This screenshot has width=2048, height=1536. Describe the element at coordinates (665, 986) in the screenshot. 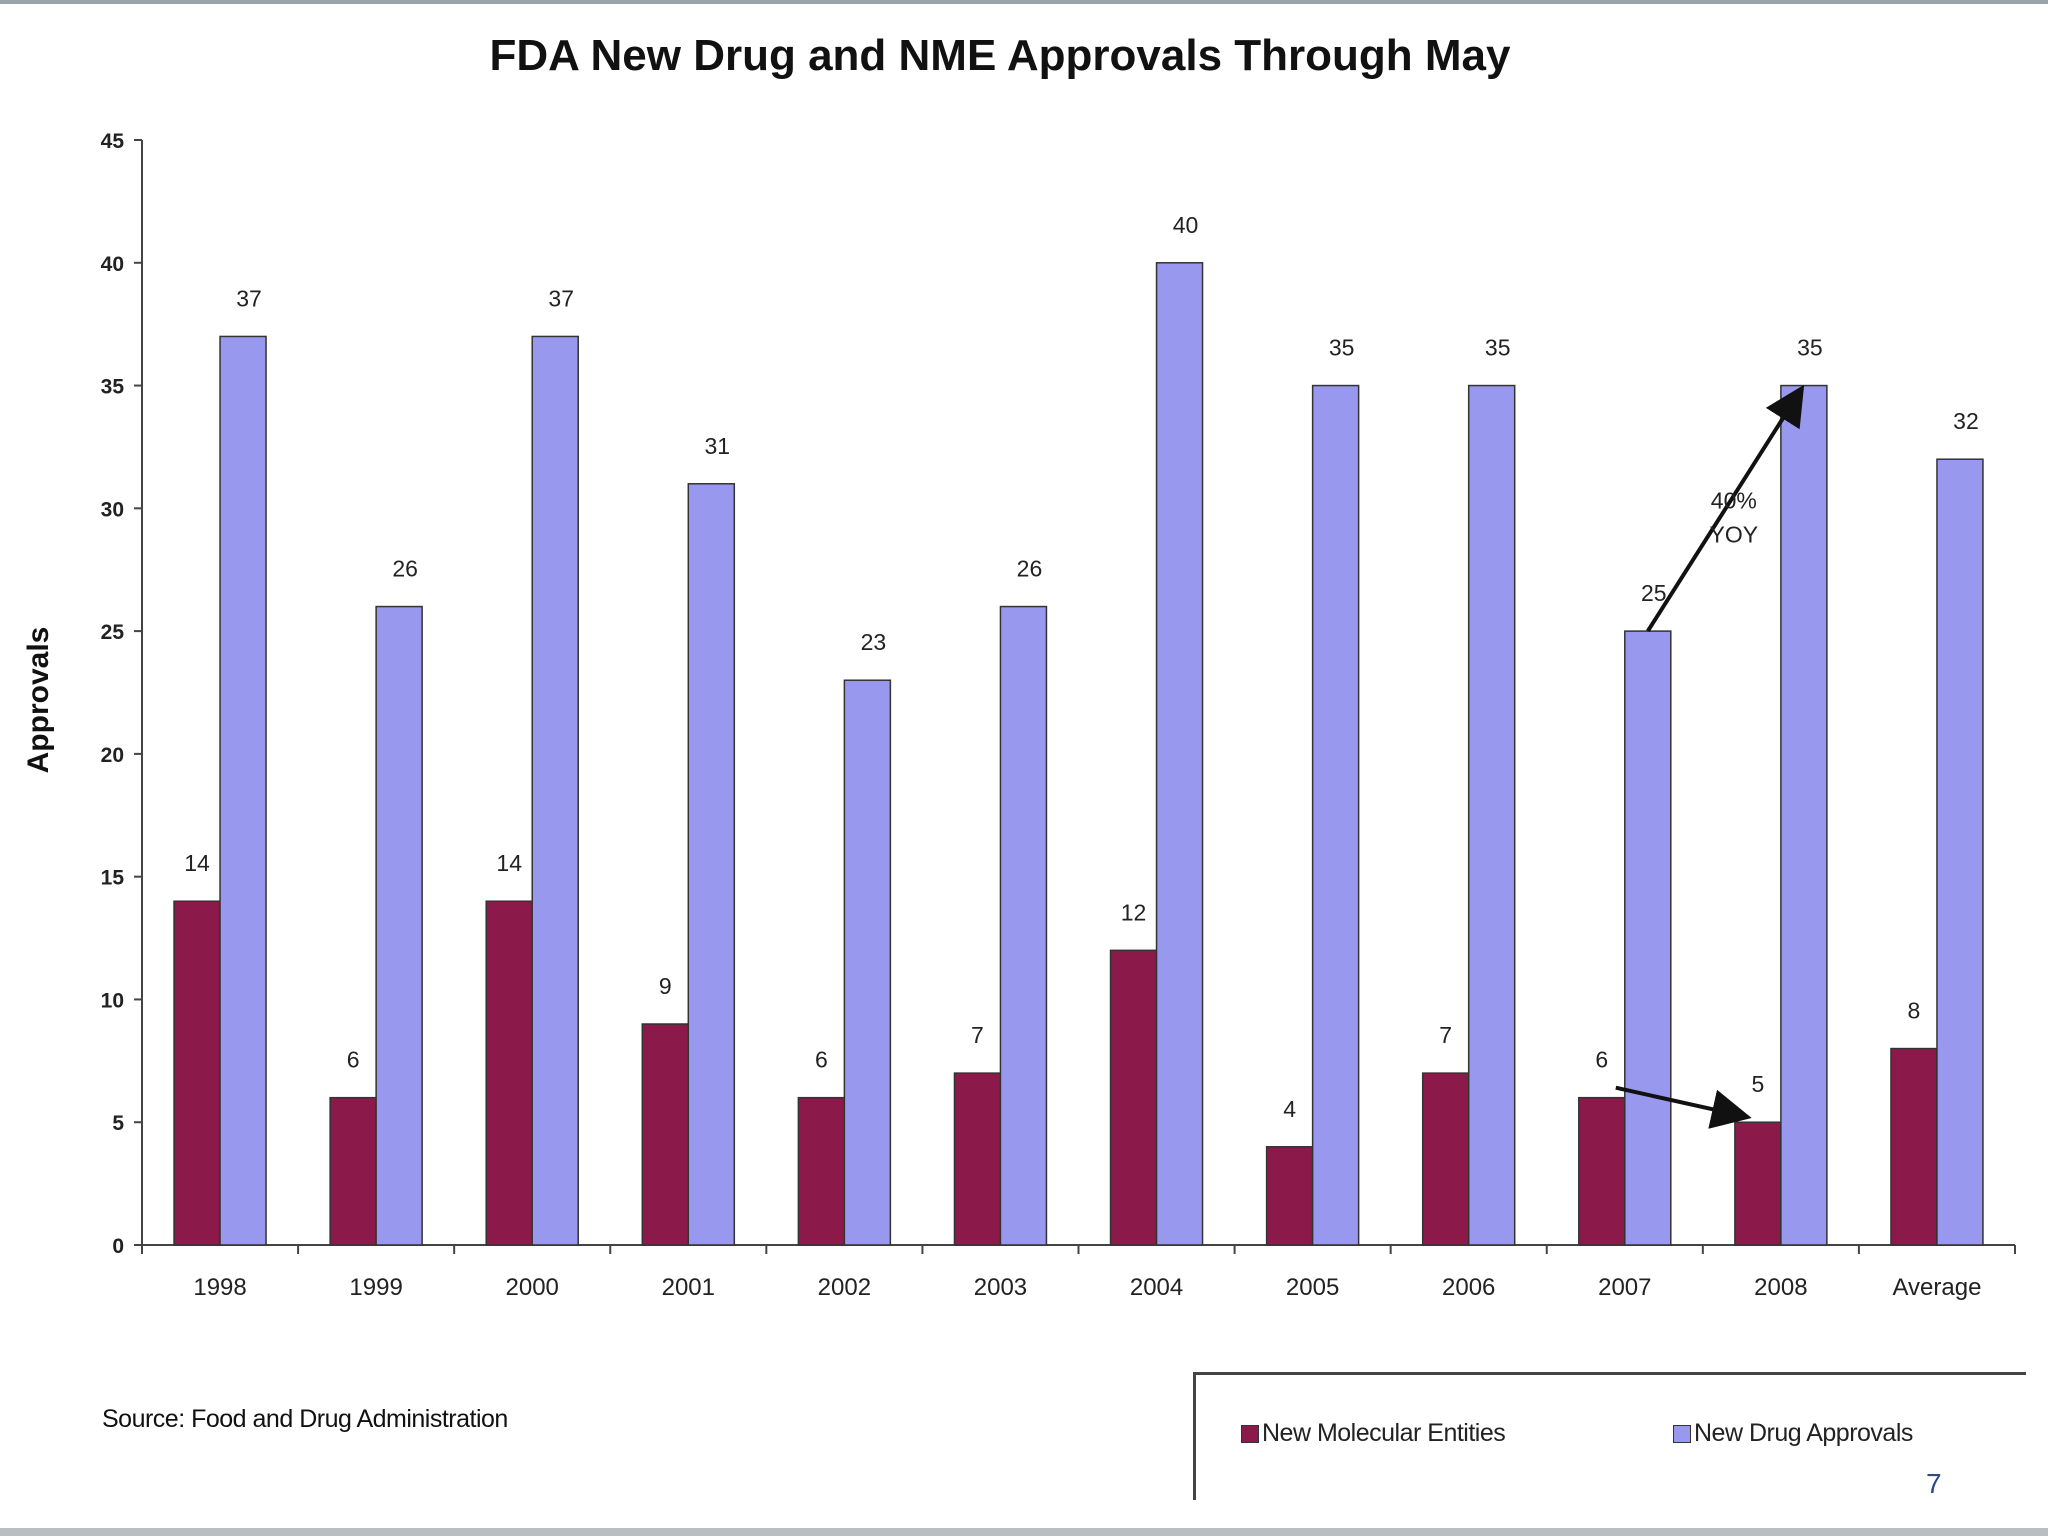

I see `data-label-nme: 9` at that location.